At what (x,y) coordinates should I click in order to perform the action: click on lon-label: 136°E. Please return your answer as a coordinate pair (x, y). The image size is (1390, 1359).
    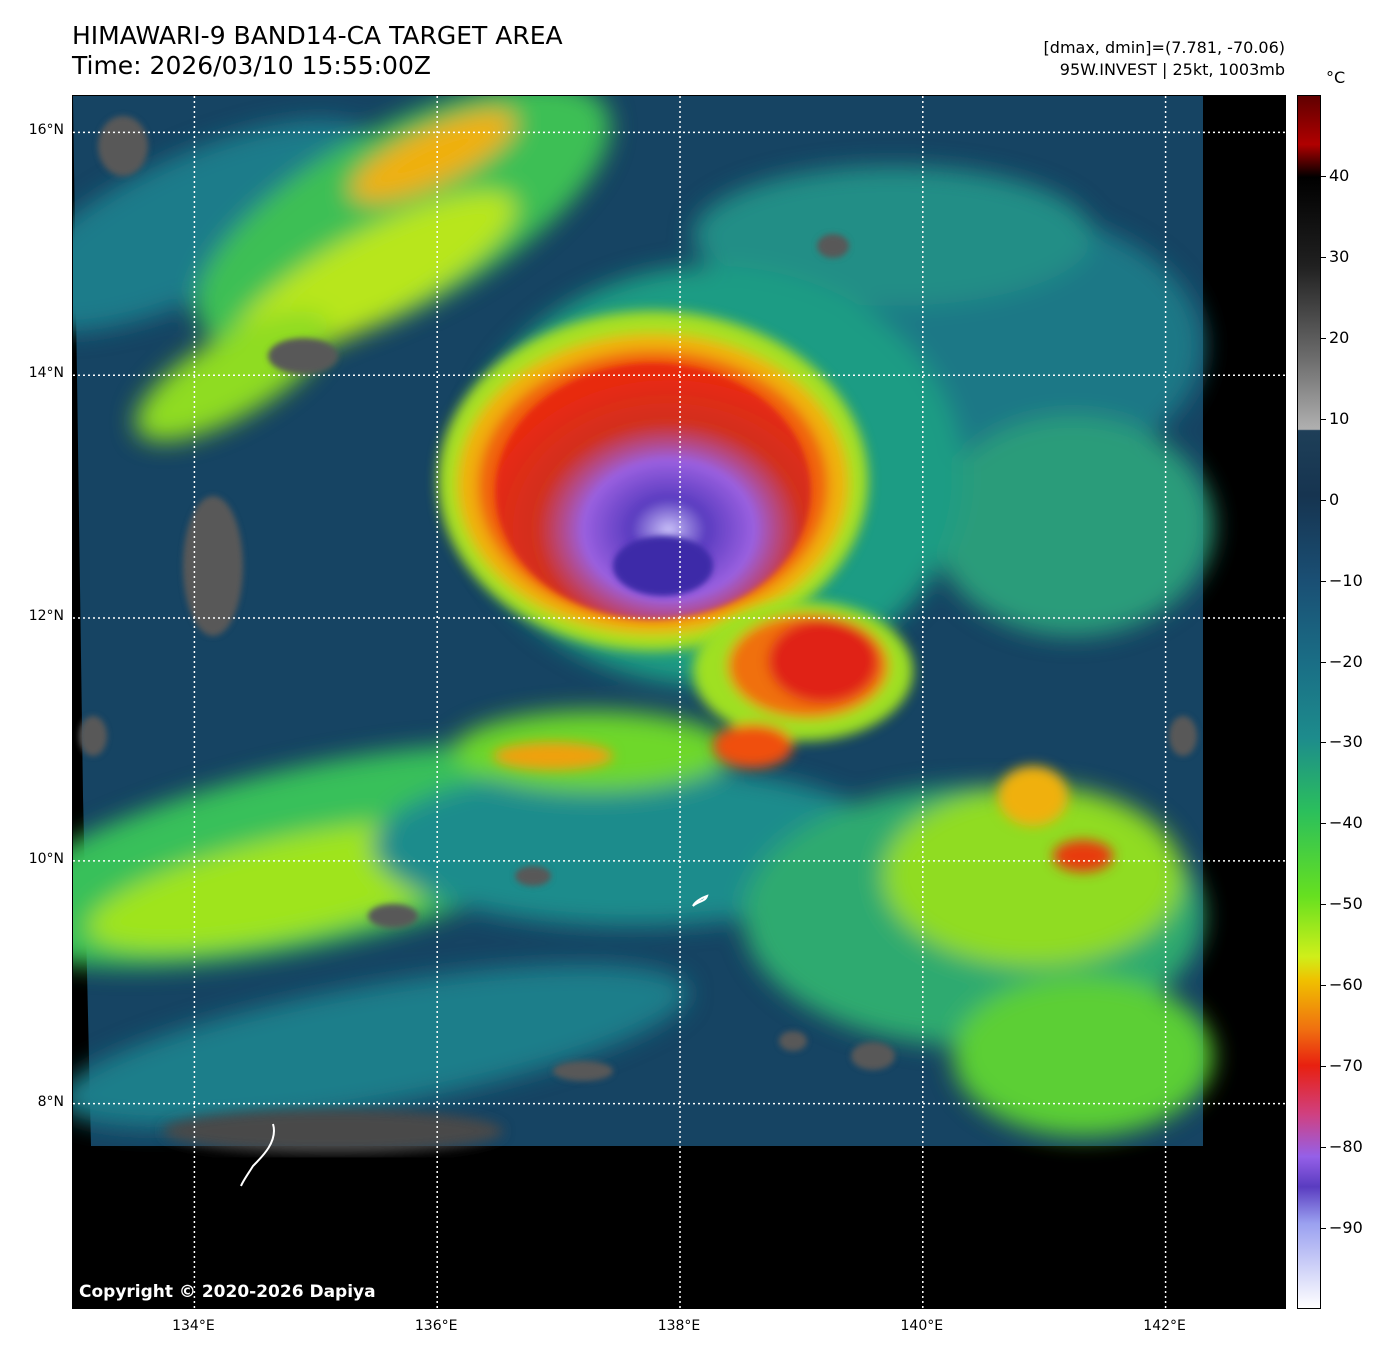
    Looking at the image, I should click on (436, 1326).